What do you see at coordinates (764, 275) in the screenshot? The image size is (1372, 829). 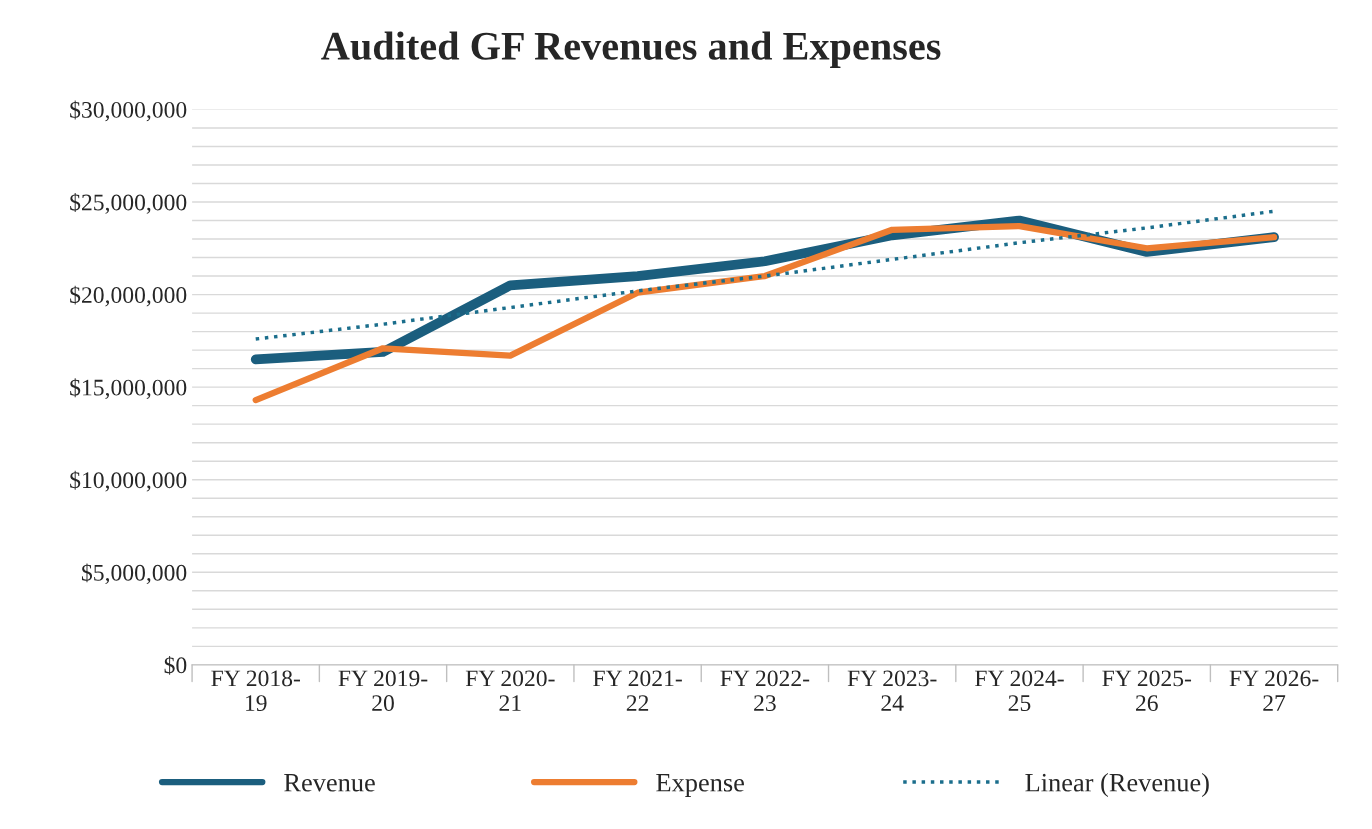 I see `line-series` at bounding box center [764, 275].